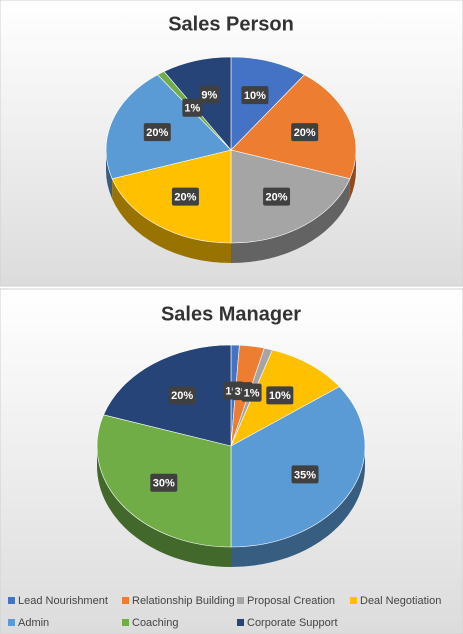 The image size is (463, 634). Describe the element at coordinates (231, 24) in the screenshot. I see `chart-title: Sales Person` at that location.